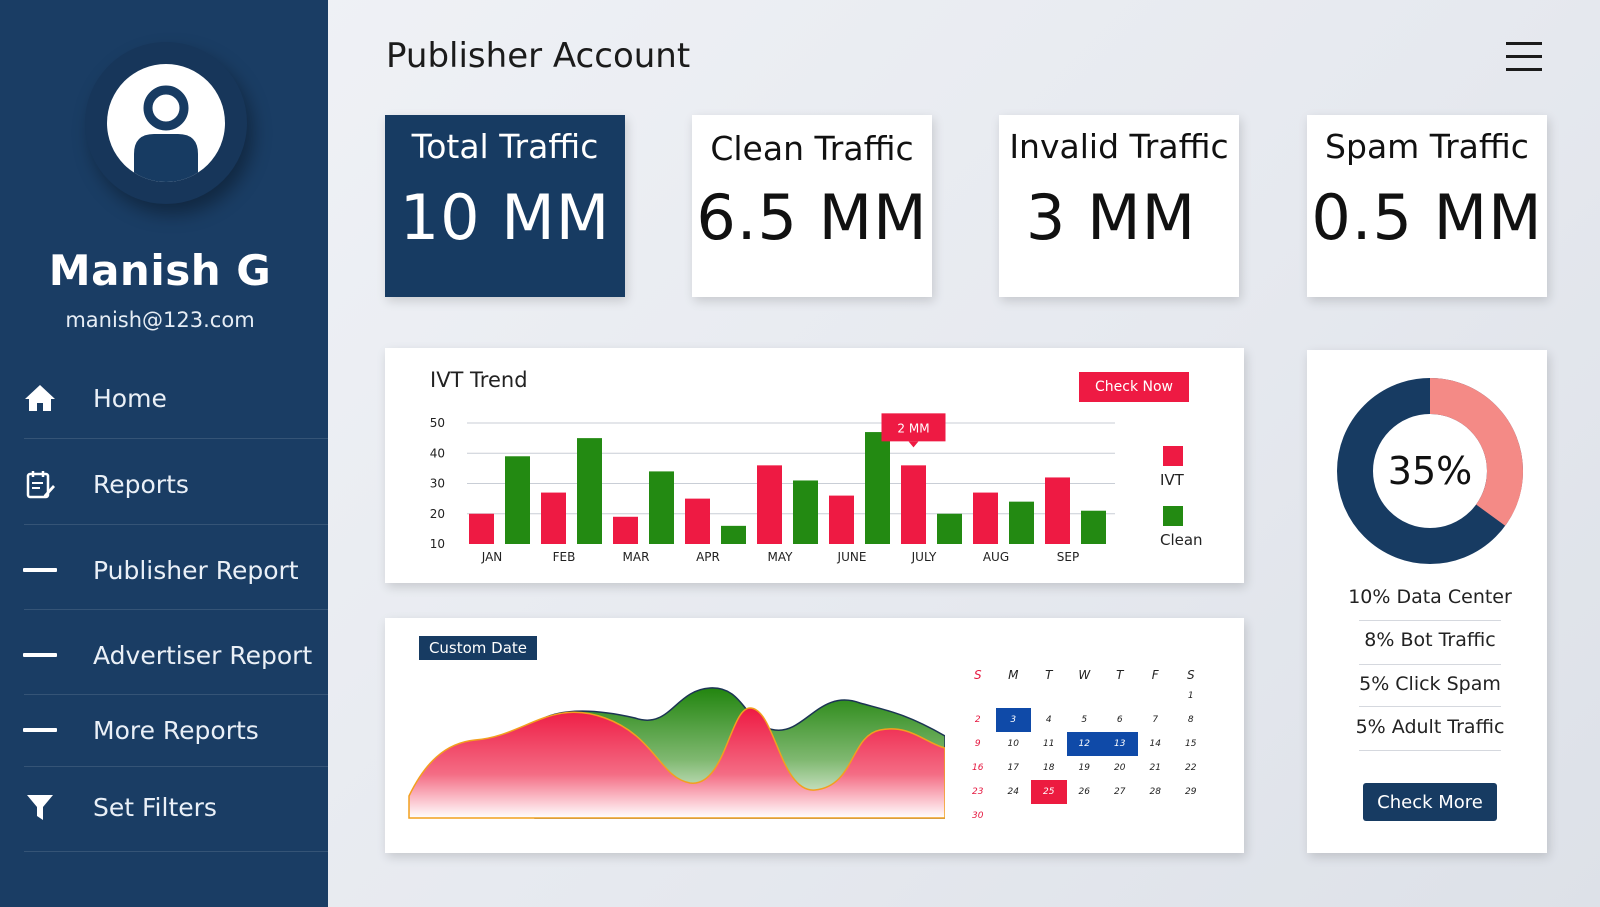 The height and width of the screenshot is (907, 1600). I want to click on area-chart, so click(676, 753).